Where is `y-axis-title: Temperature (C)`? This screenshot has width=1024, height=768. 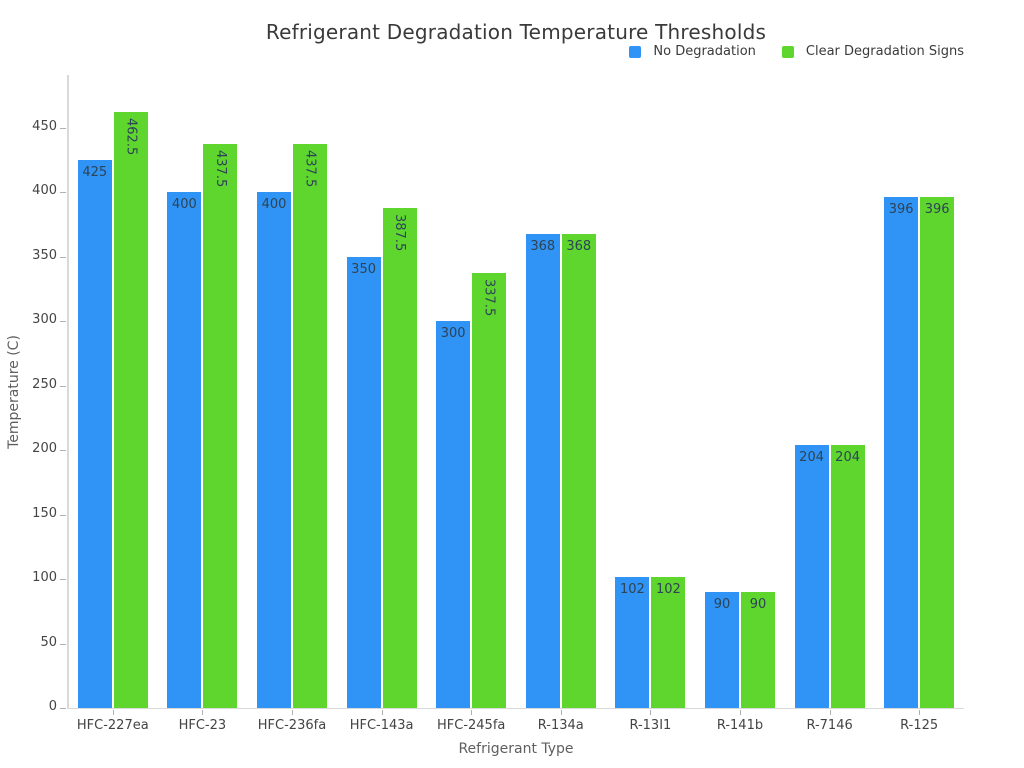
y-axis-title: Temperature (C) is located at coordinates (14, 391).